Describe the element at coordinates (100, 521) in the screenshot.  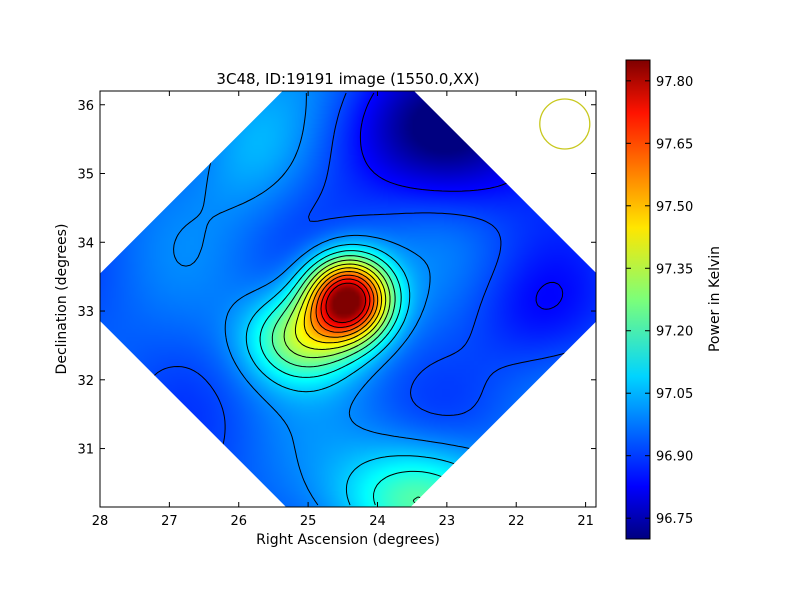
I see `x-tick-label: 28` at that location.